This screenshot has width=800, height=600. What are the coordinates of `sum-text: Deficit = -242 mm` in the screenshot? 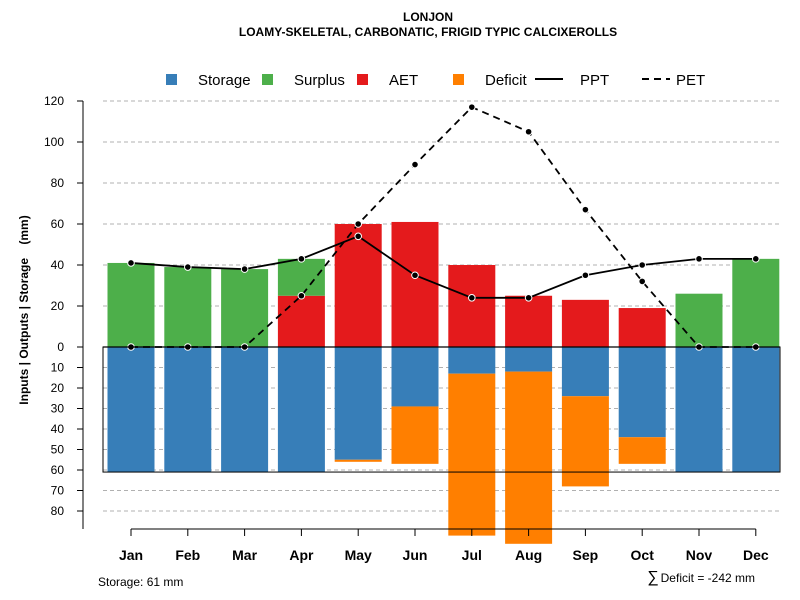 It's located at (708, 578).